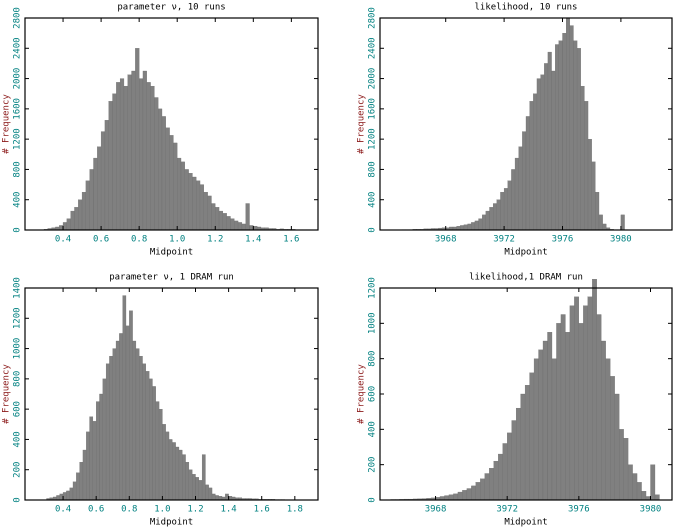 Image resolution: width=685 pixels, height=528 pixels. I want to click on y-tick-label: 2800, so click(373, 18).